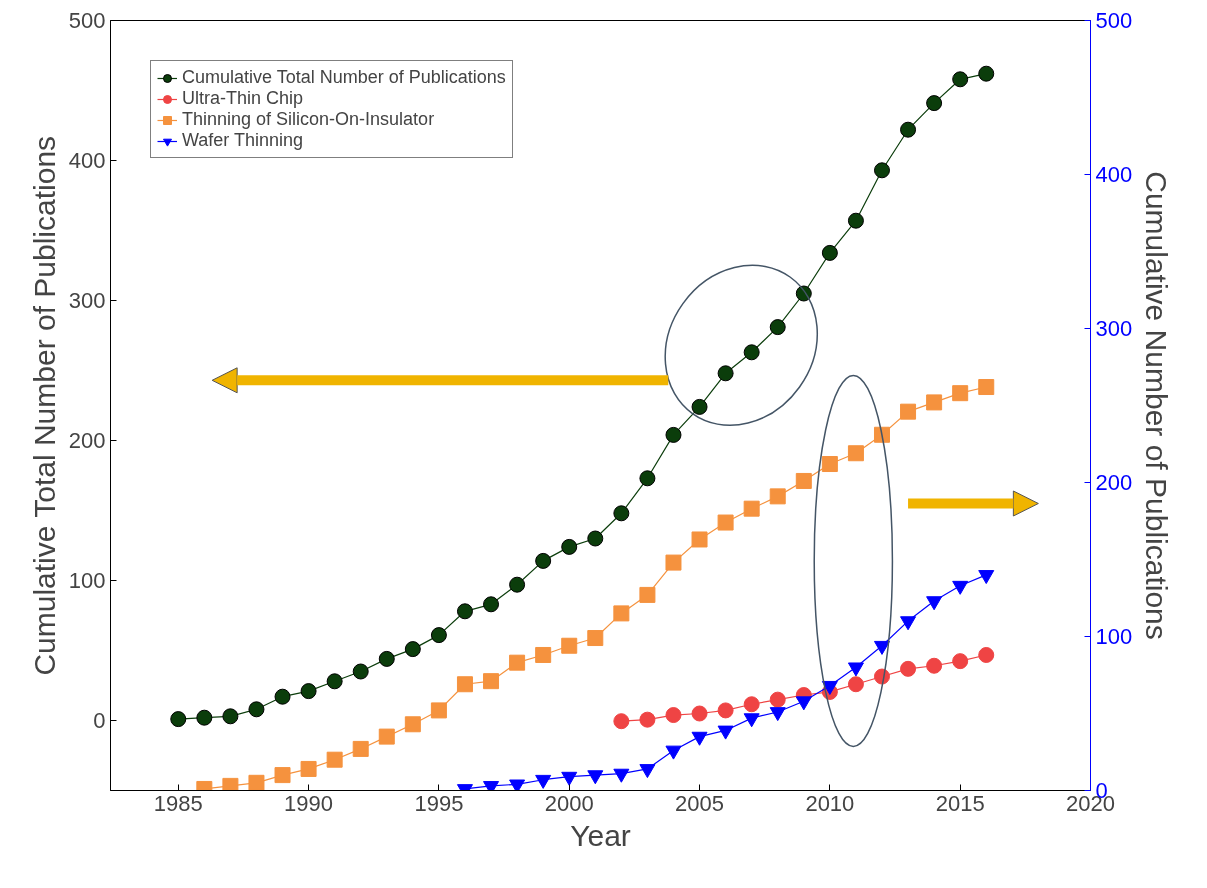  I want to click on legend-label: Ultra-Thin Chip, so click(243, 98).